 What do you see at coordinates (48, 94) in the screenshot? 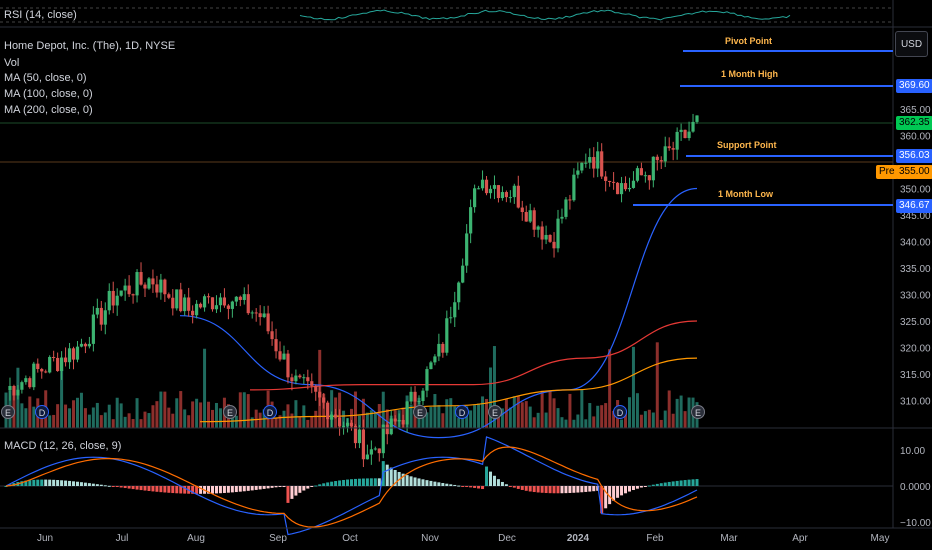
I see `ma100-label: MA (100, close, 0)` at bounding box center [48, 94].